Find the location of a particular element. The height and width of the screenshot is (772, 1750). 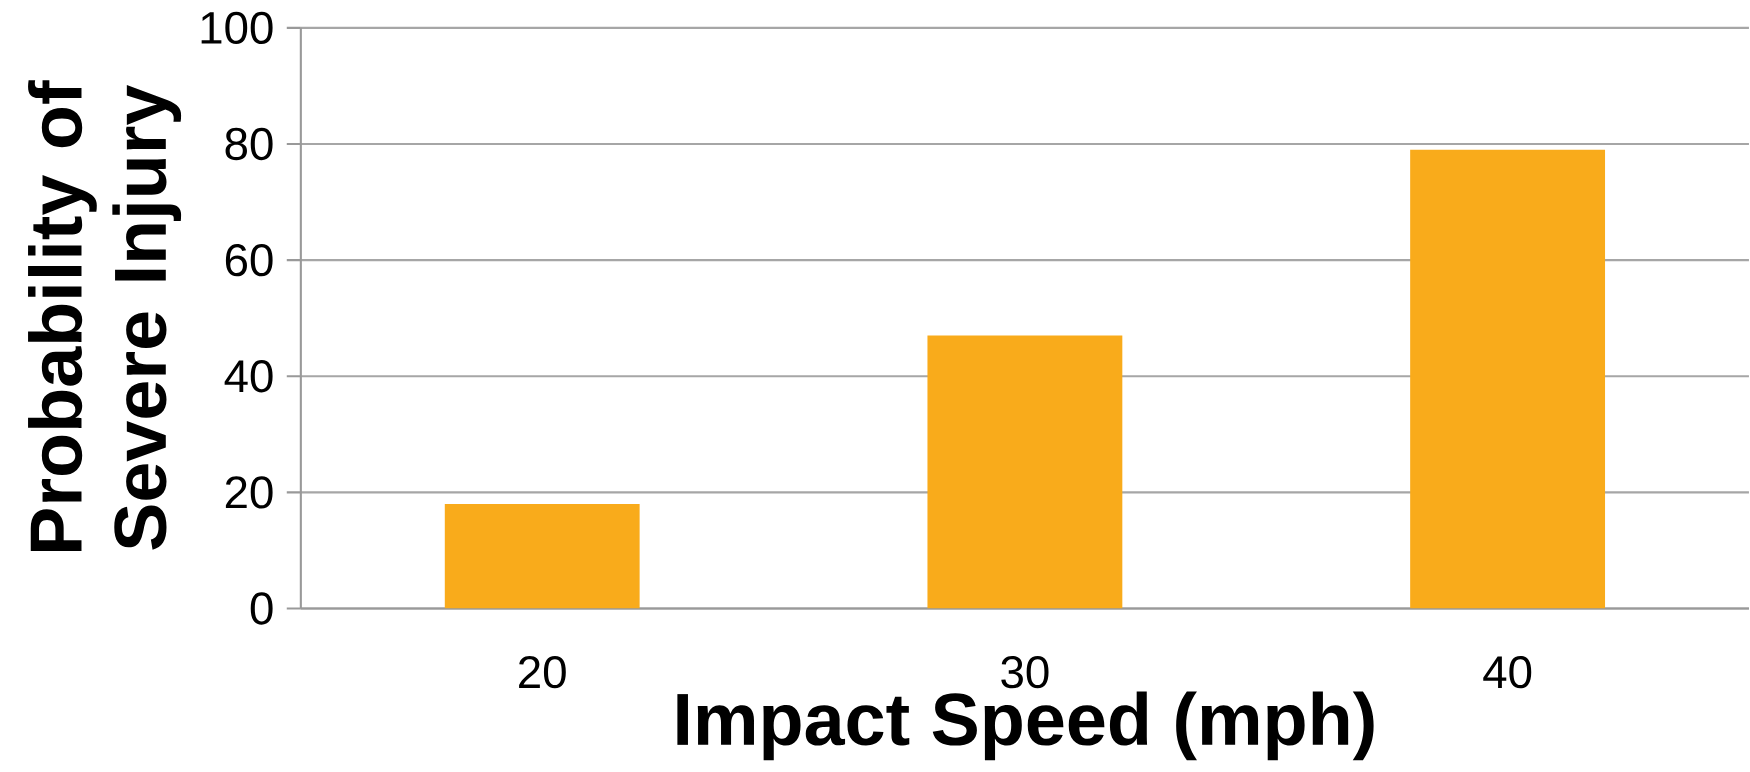

y-tick-label: 0 is located at coordinates (261, 608).